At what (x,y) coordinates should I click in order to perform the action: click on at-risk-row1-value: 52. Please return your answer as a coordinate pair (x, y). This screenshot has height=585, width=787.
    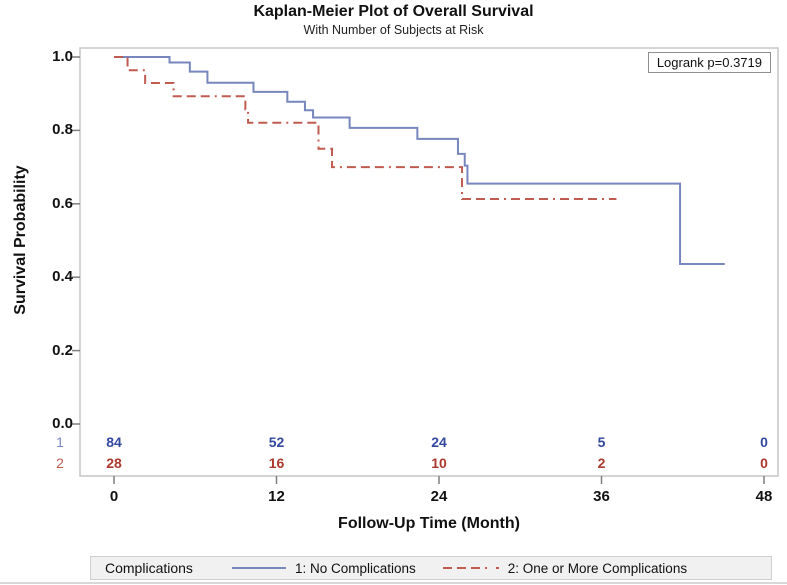
    Looking at the image, I should click on (276, 442).